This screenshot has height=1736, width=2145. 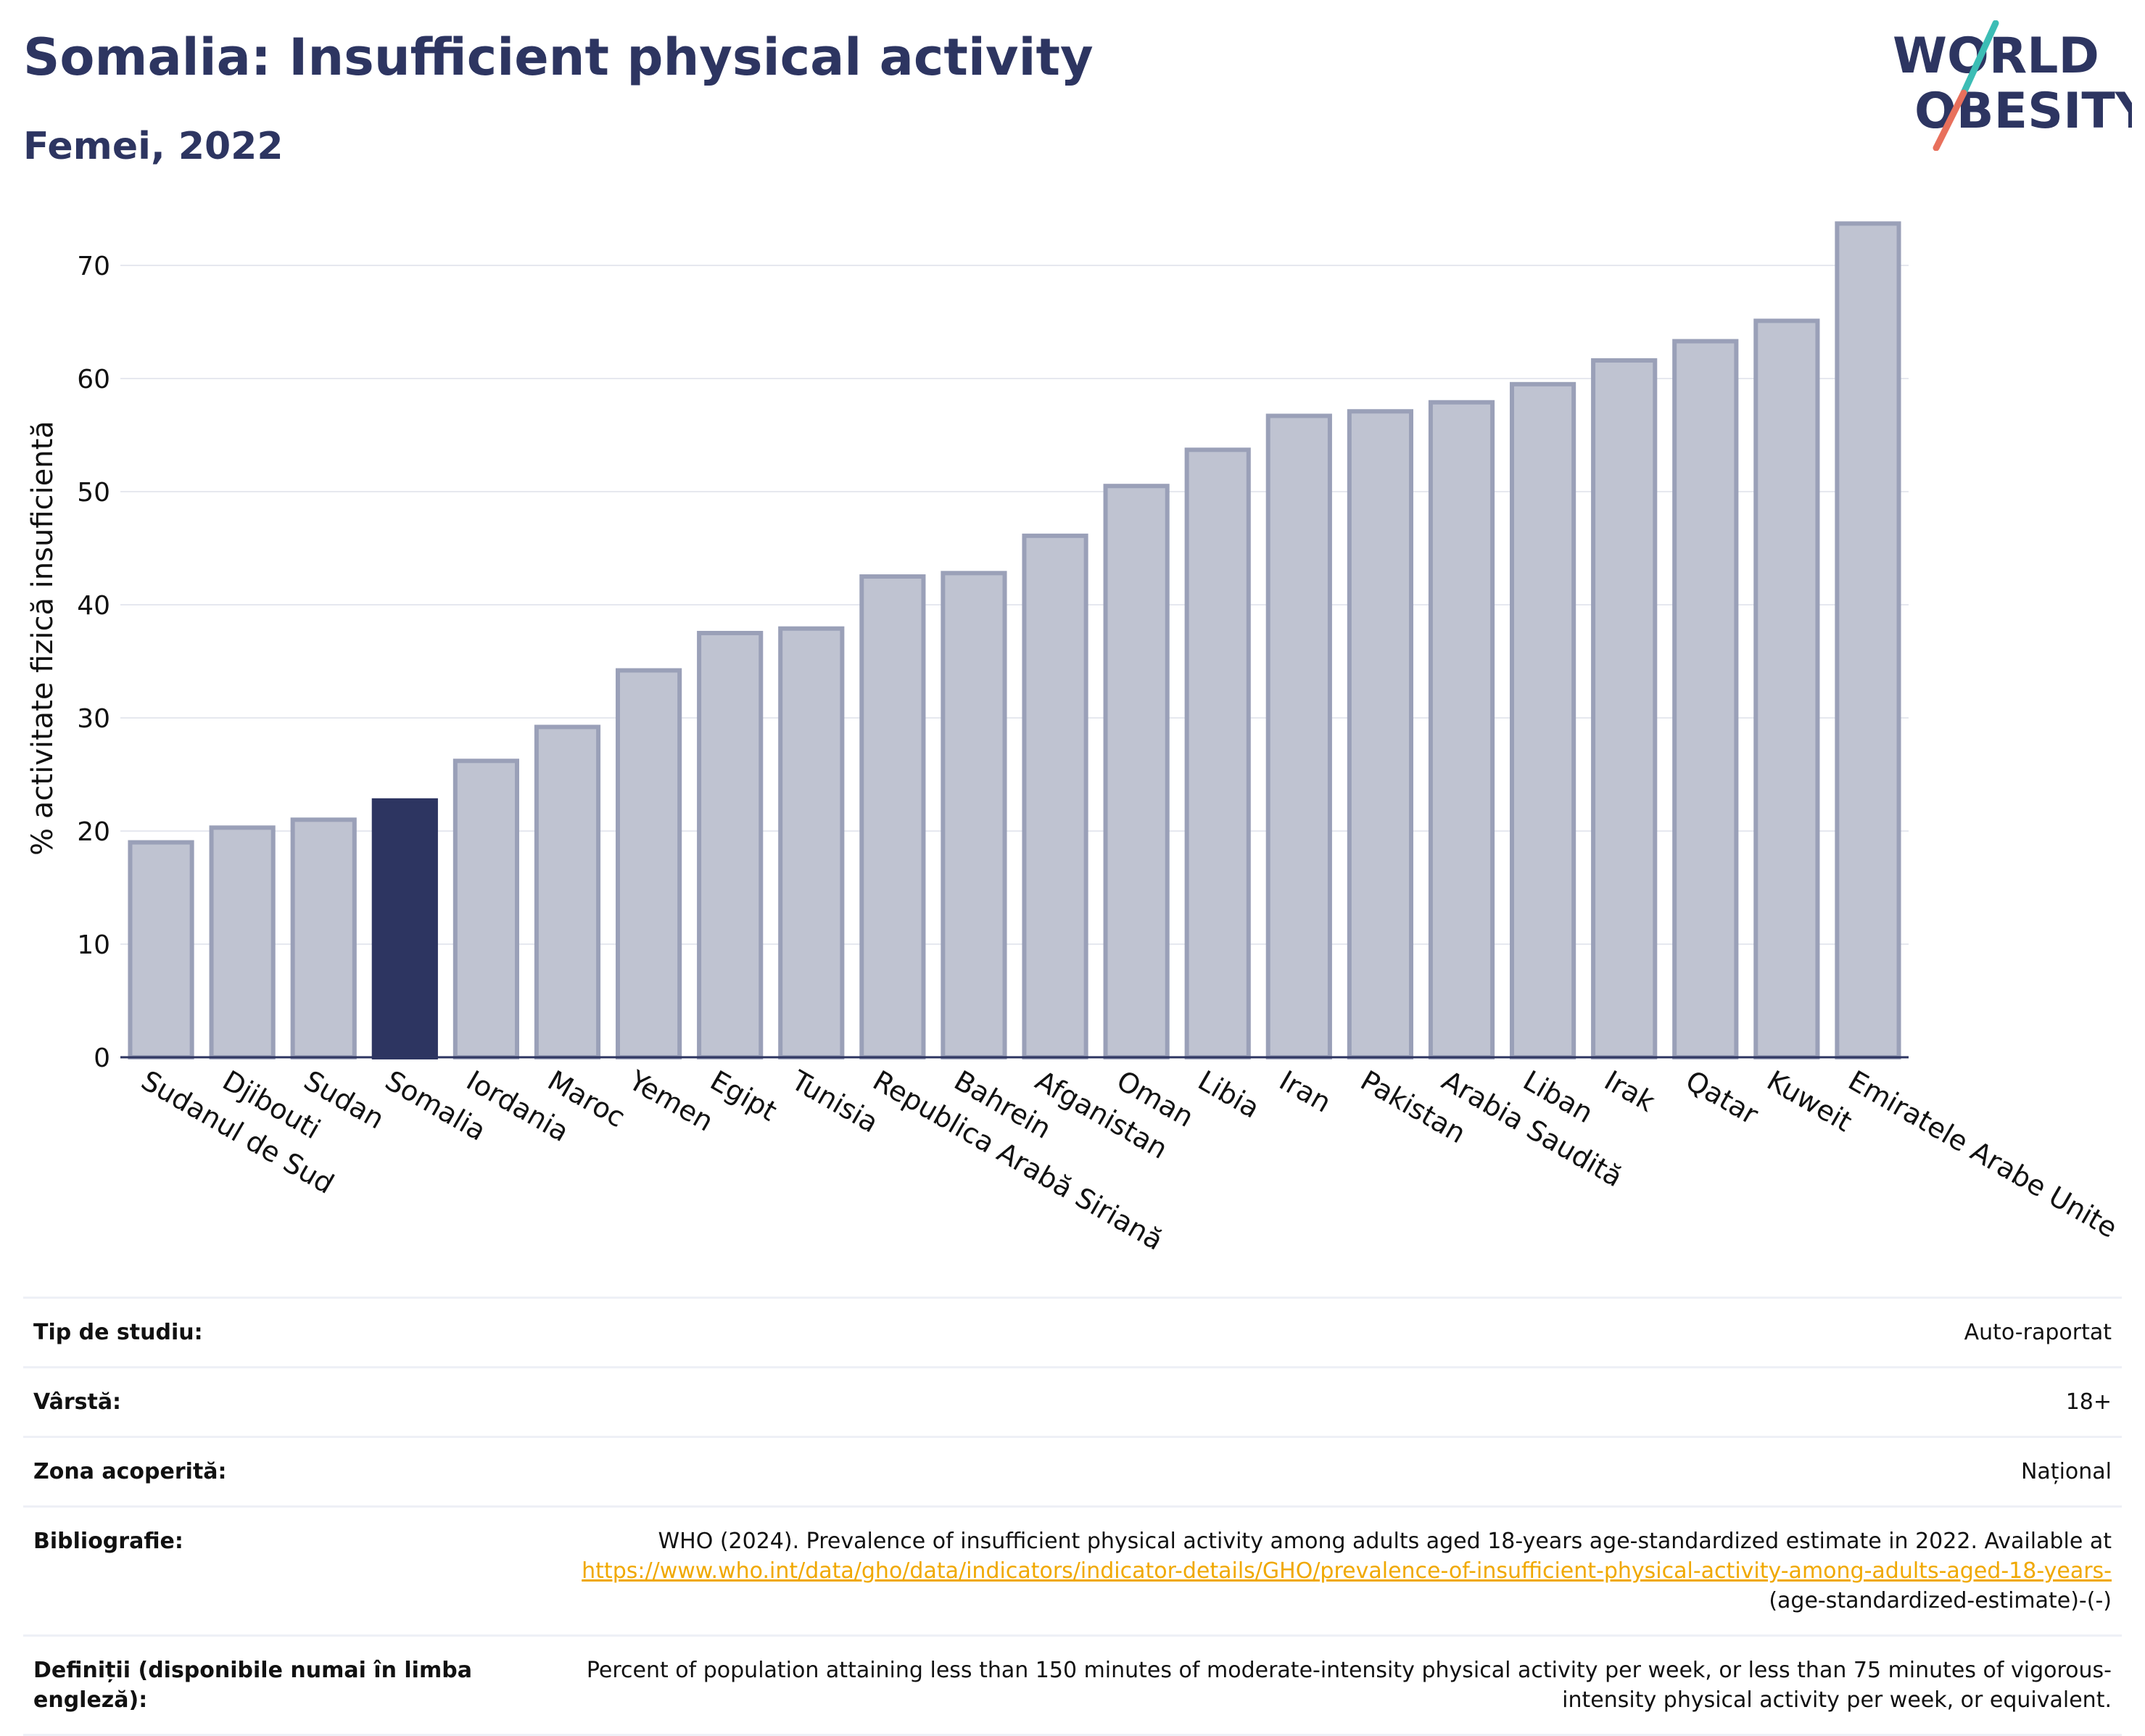 What do you see at coordinates (1941, 1600) in the screenshot?
I see `bibliography-suffix: (age-standardized-estimate)-(-)` at bounding box center [1941, 1600].